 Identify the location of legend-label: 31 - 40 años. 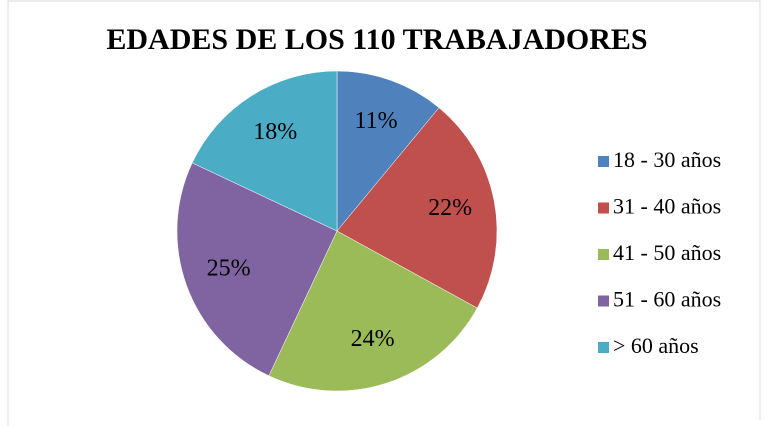
(667, 206).